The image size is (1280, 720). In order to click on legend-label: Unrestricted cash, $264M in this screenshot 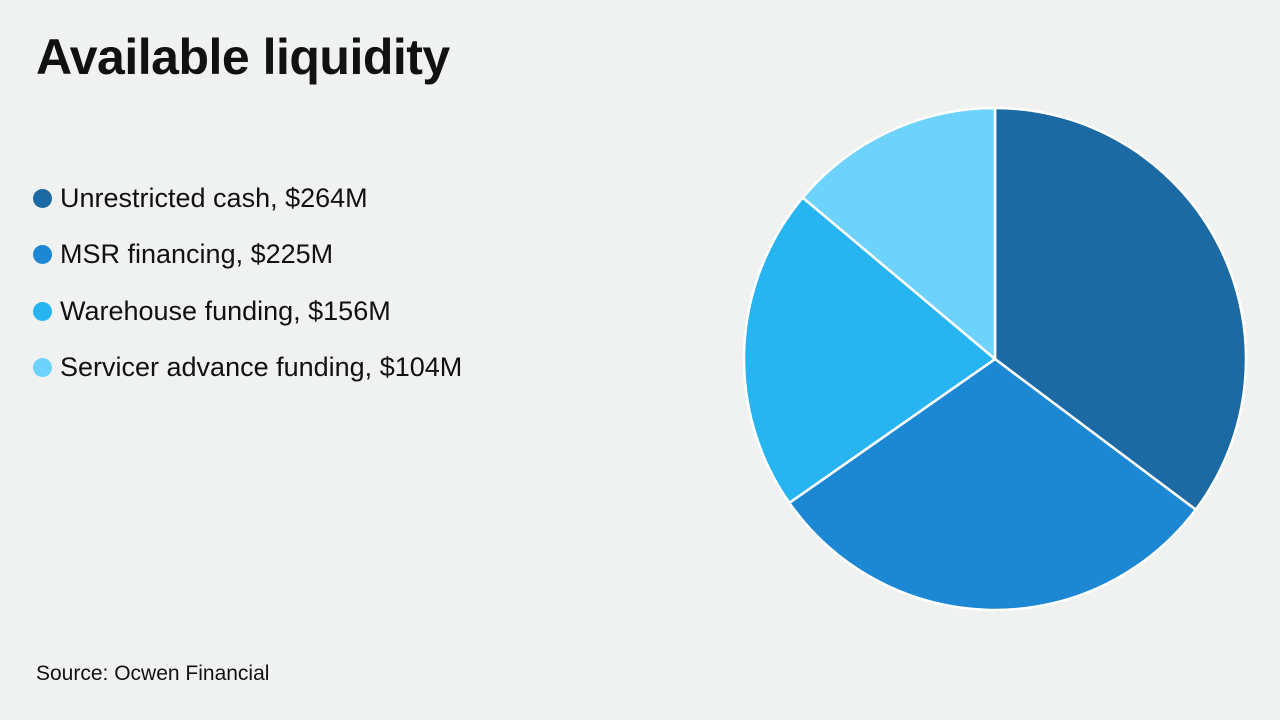, I will do `click(214, 197)`.